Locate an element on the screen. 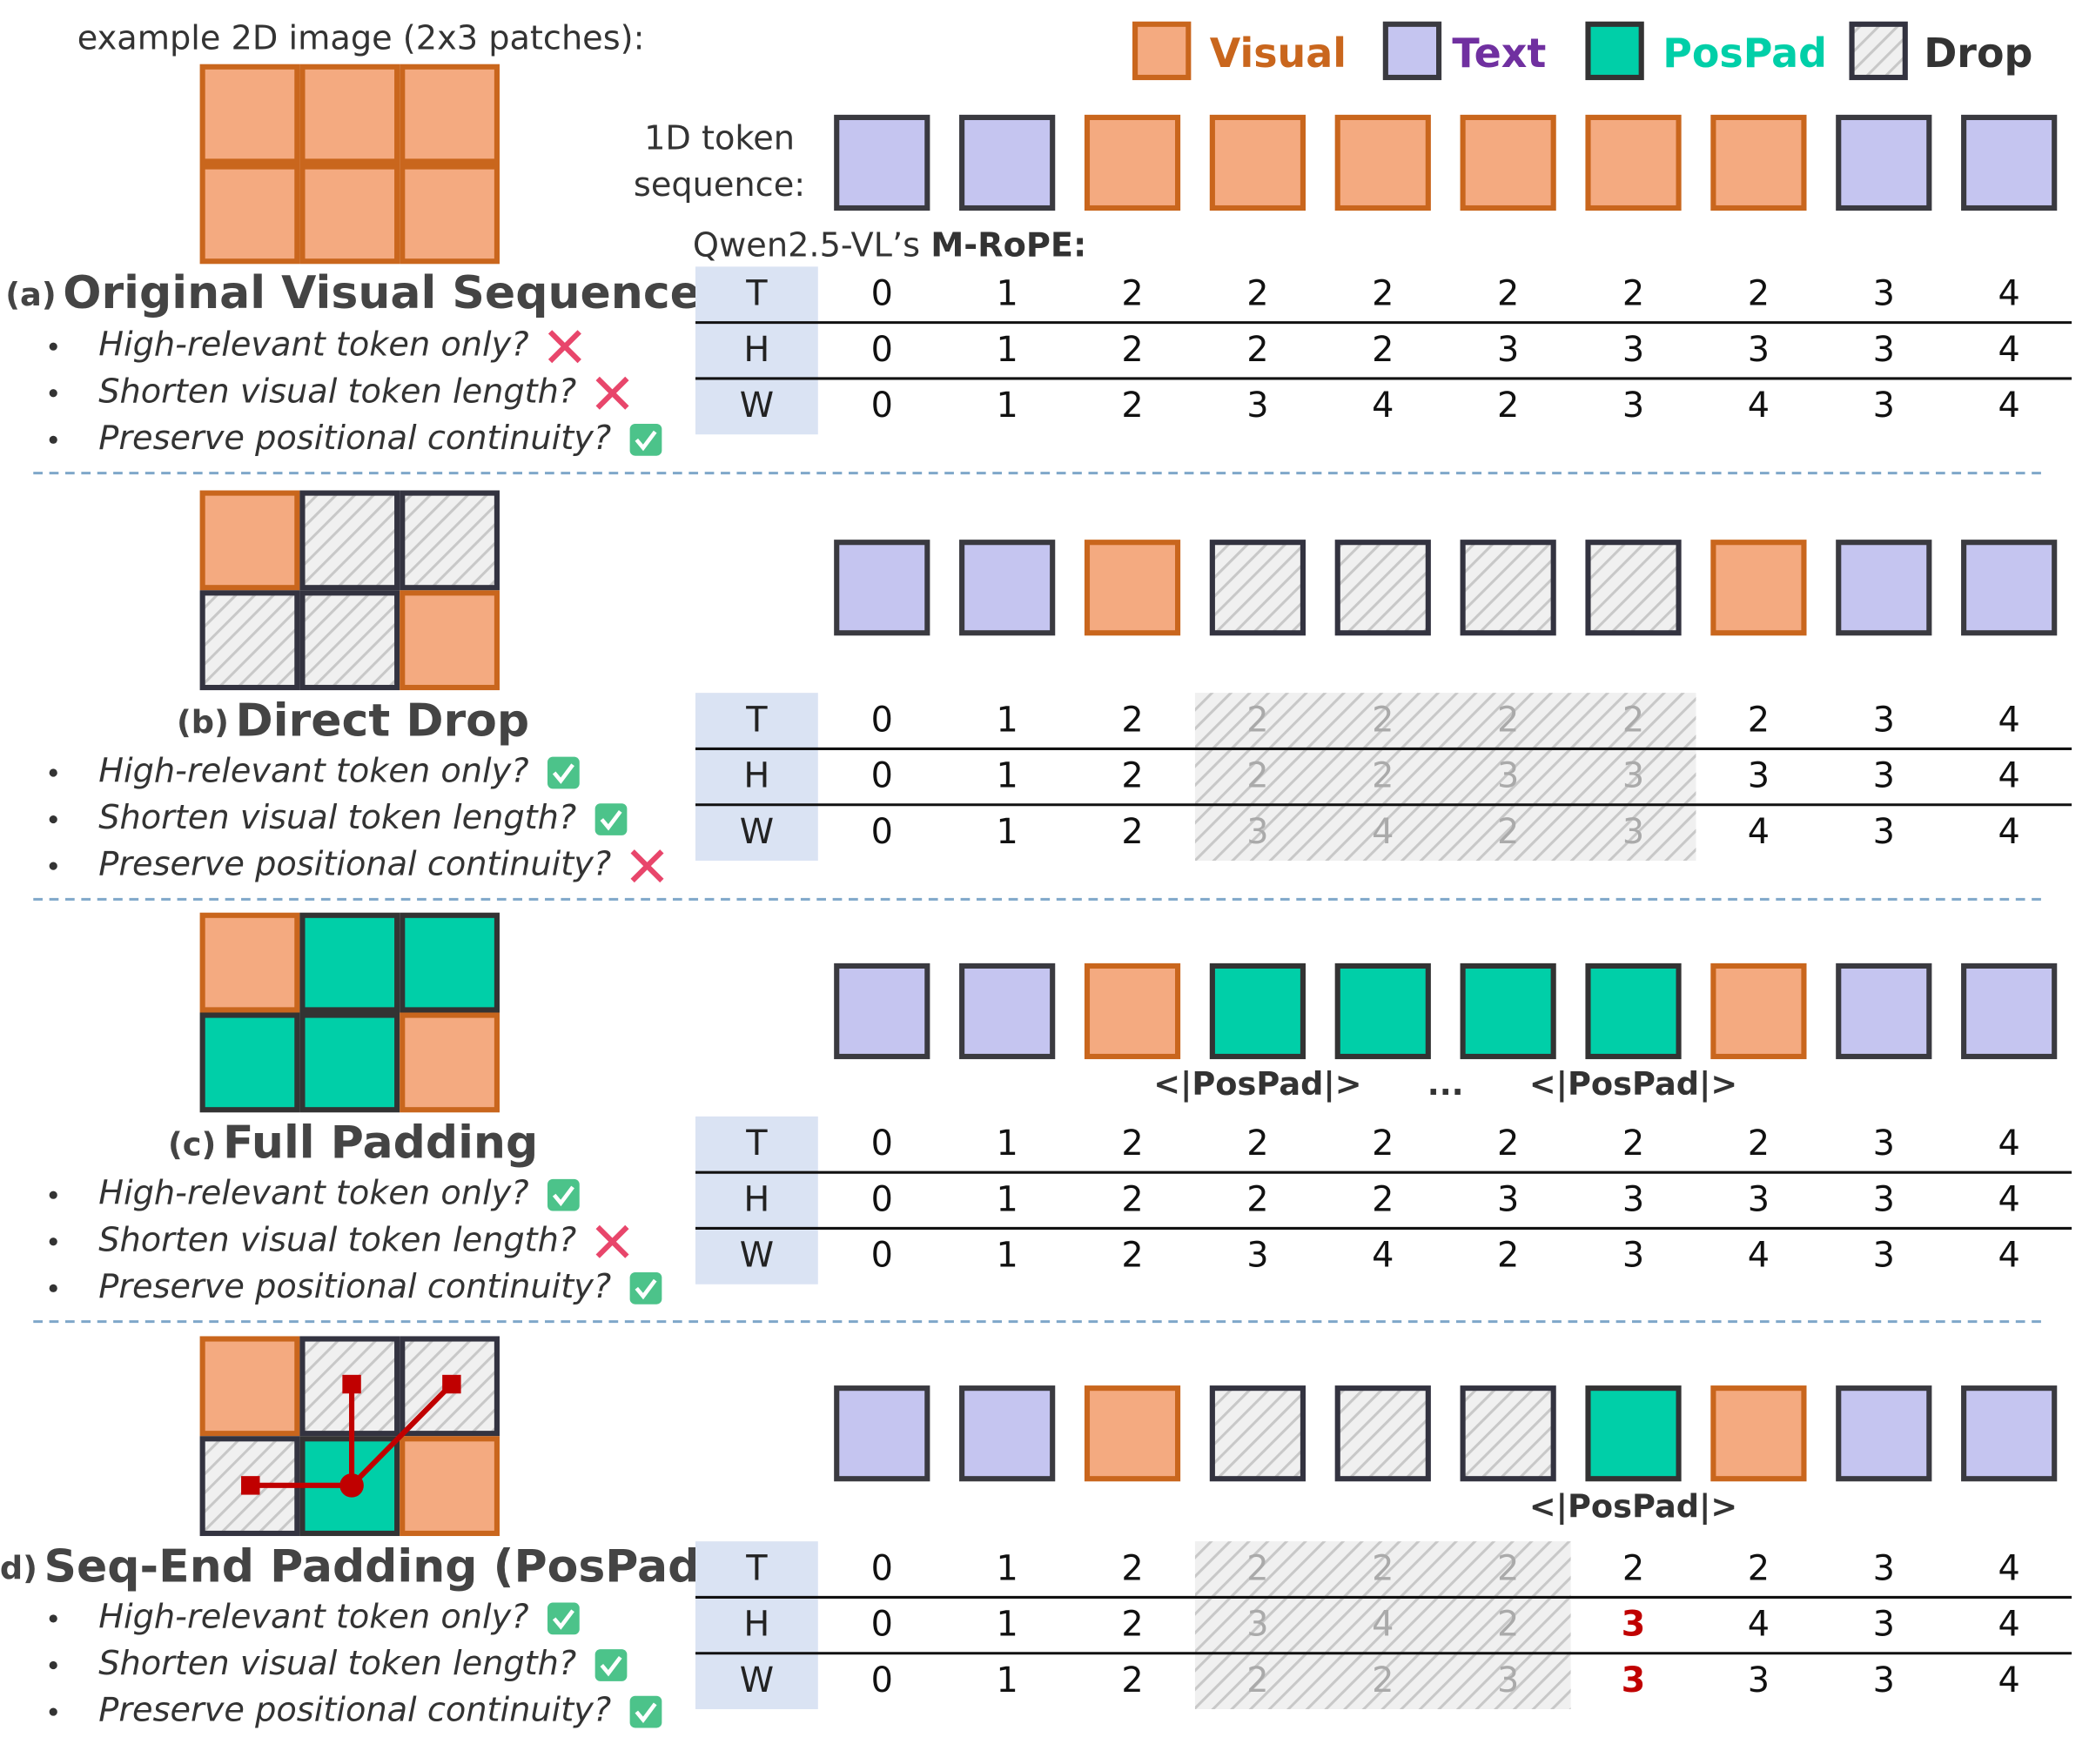  axis-header is located at coordinates (756, 1625).